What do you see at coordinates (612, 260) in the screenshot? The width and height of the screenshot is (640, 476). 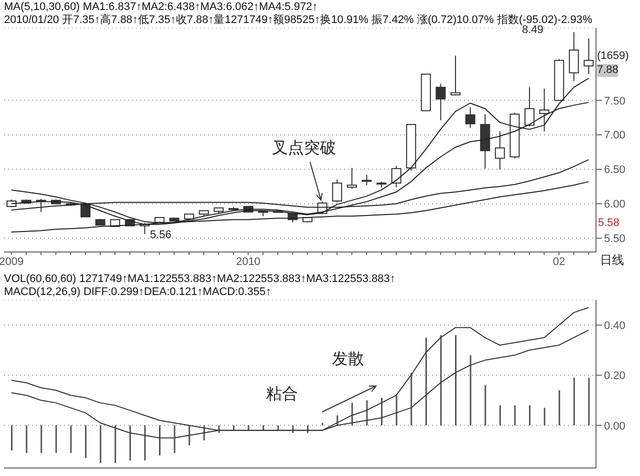 I see `text: 日线` at bounding box center [612, 260].